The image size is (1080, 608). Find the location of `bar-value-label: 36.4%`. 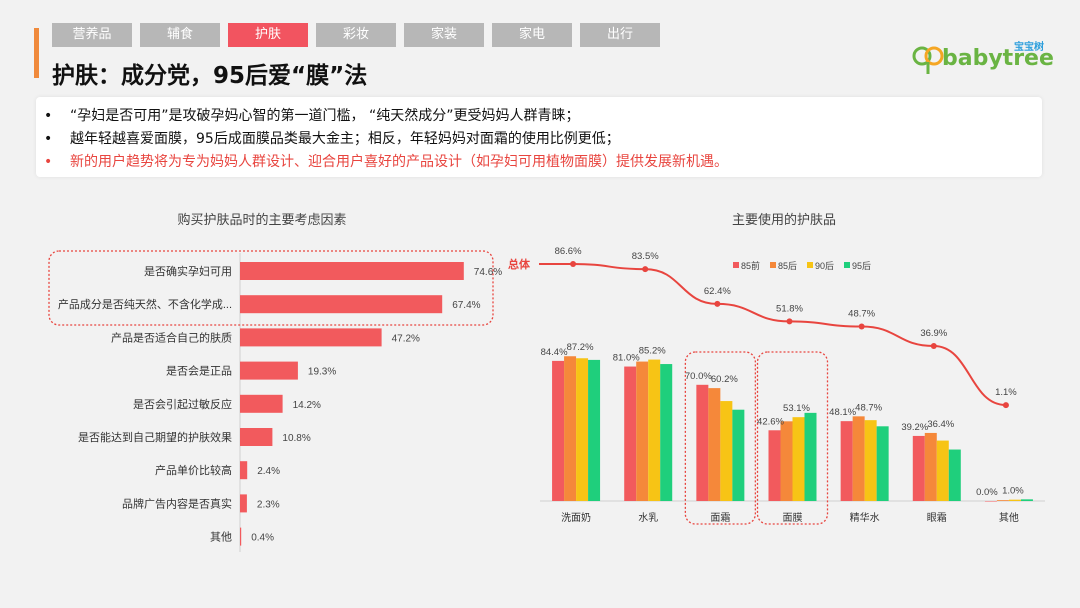

bar-value-label: 36.4% is located at coordinates (940, 424).